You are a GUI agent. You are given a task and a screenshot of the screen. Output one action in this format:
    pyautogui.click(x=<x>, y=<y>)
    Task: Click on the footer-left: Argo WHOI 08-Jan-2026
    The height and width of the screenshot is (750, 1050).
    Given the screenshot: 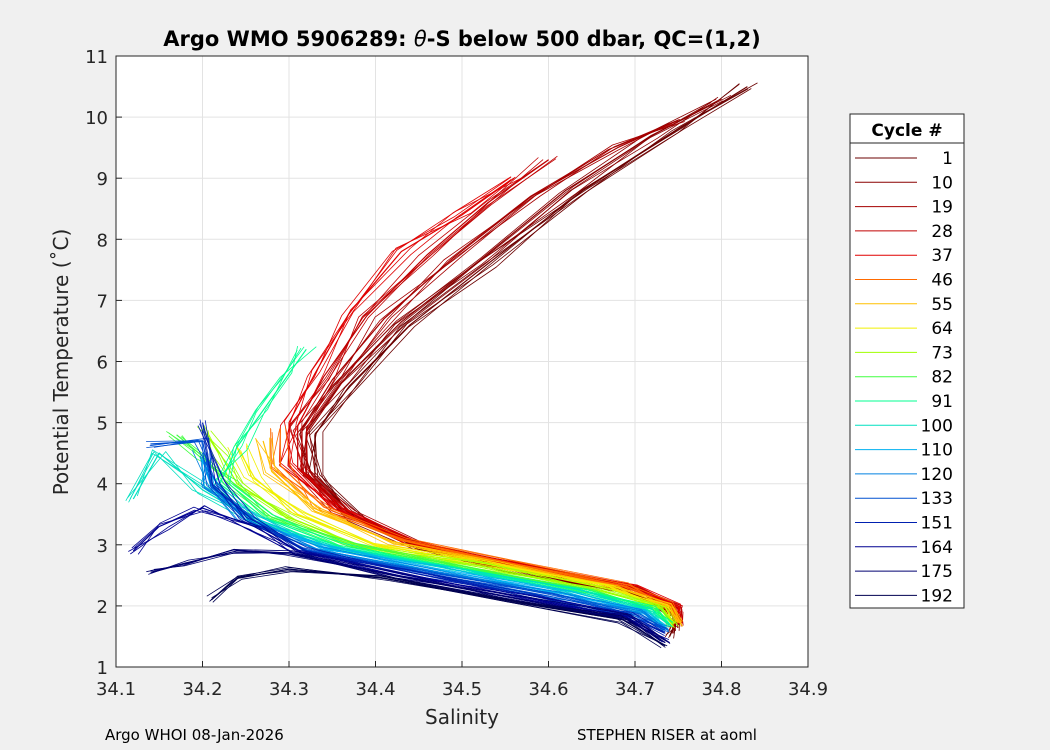 What is the action you would take?
    pyautogui.click(x=194, y=735)
    